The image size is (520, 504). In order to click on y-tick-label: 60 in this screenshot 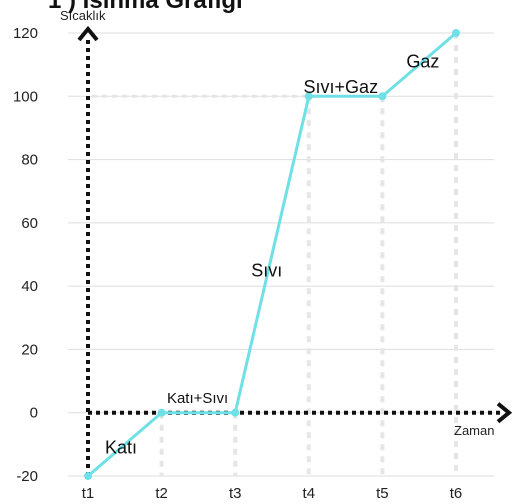, I will do `click(29, 223)`.